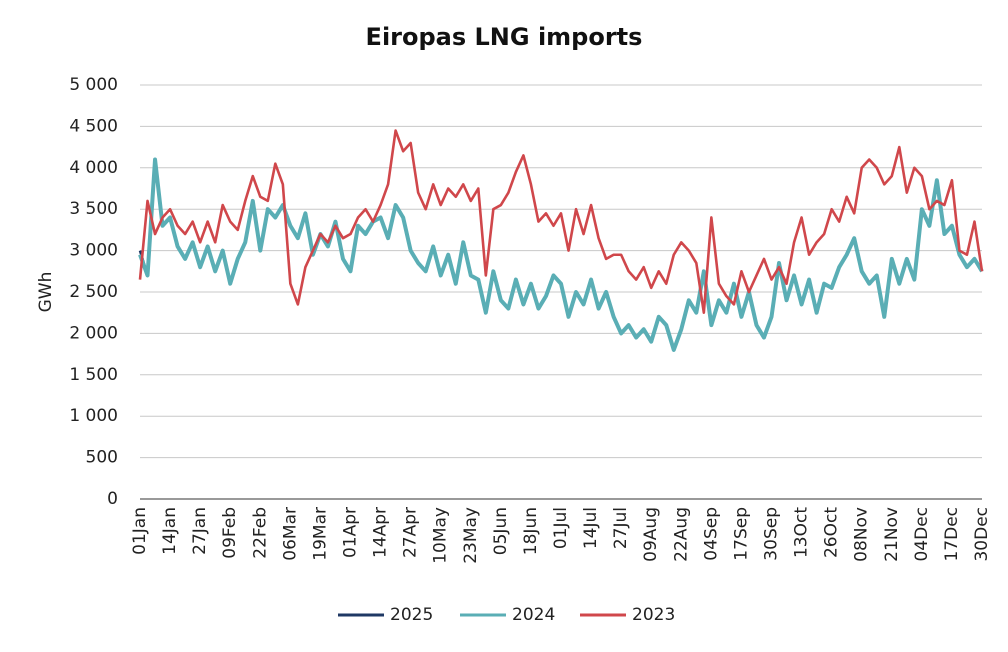  What do you see at coordinates (320, 534) in the screenshot?
I see `x-tick-label: 19Mar` at bounding box center [320, 534].